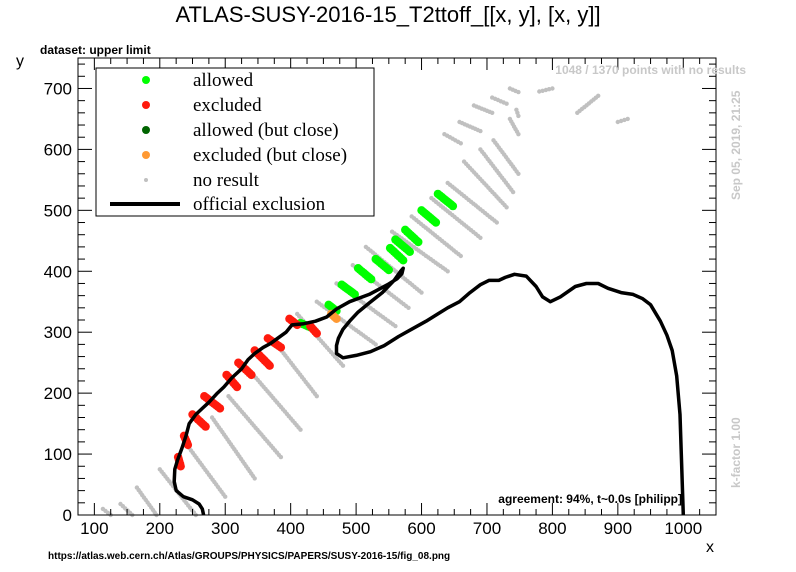 Image resolution: width=796 pixels, height=572 pixels. Describe the element at coordinates (226, 180) in the screenshot. I see `legend-label-no-result: no result` at that location.